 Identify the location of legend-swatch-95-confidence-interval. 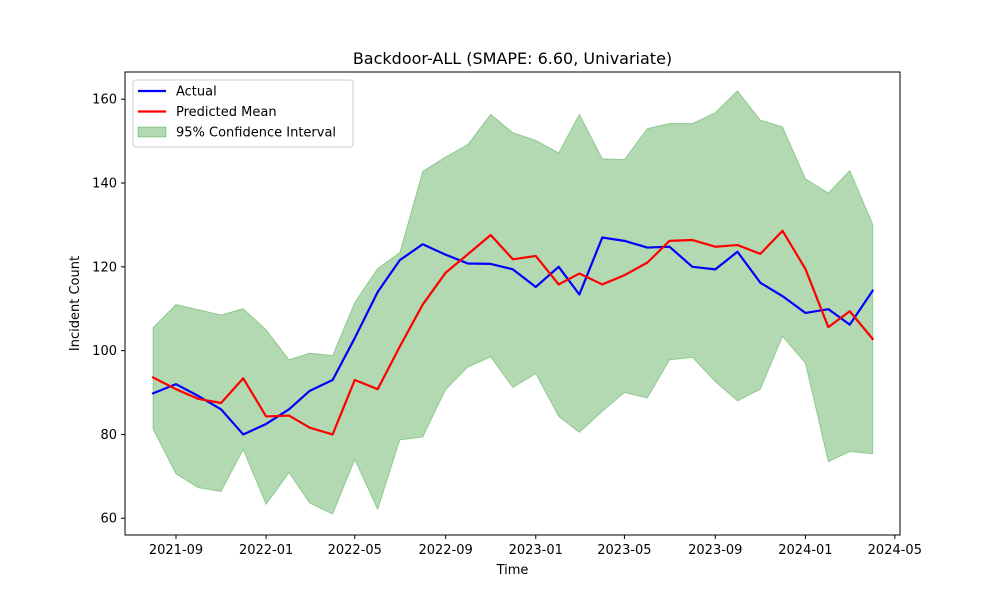
(152, 132).